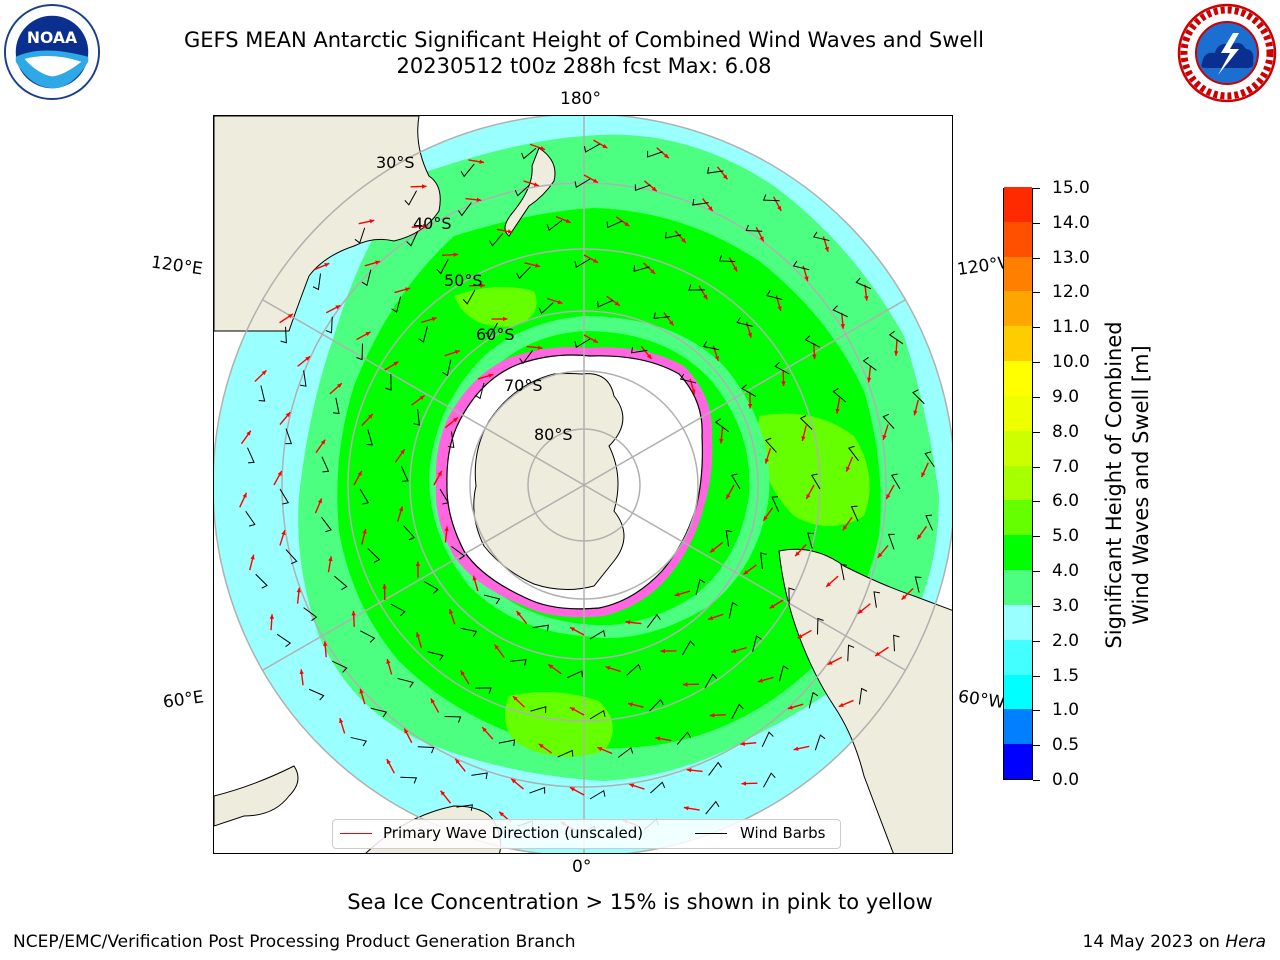 The height and width of the screenshot is (960, 1280). What do you see at coordinates (1066, 675) in the screenshot?
I see `colorbar-tick-label: 1.5` at bounding box center [1066, 675].